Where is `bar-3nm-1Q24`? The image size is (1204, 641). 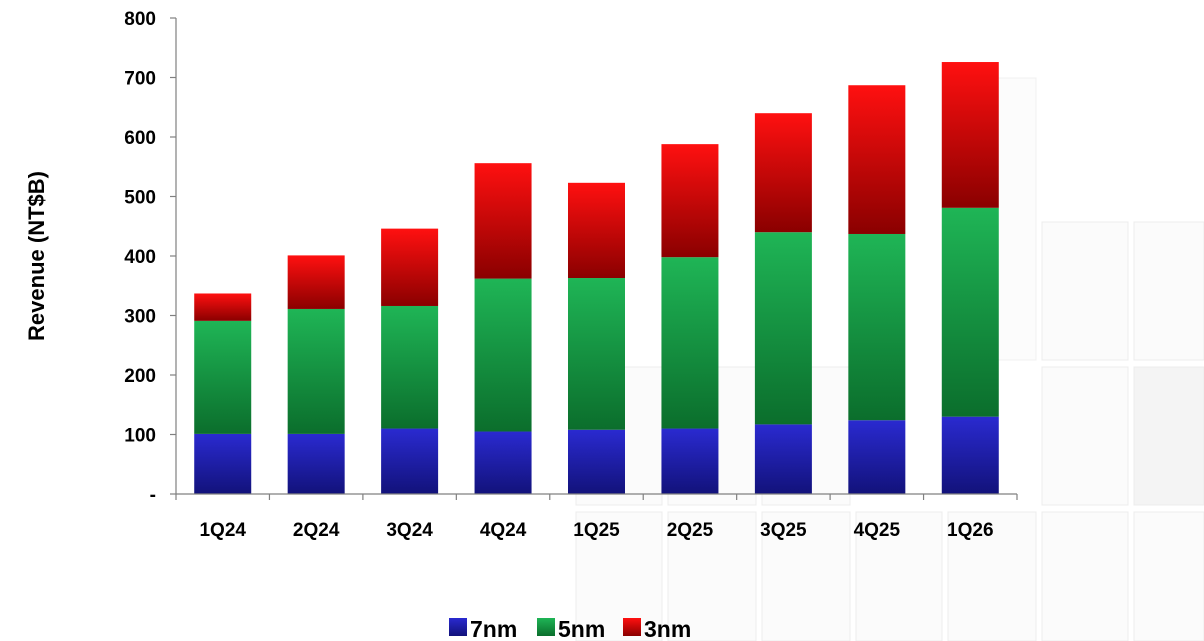 bar-3nm-1Q24 is located at coordinates (223, 307).